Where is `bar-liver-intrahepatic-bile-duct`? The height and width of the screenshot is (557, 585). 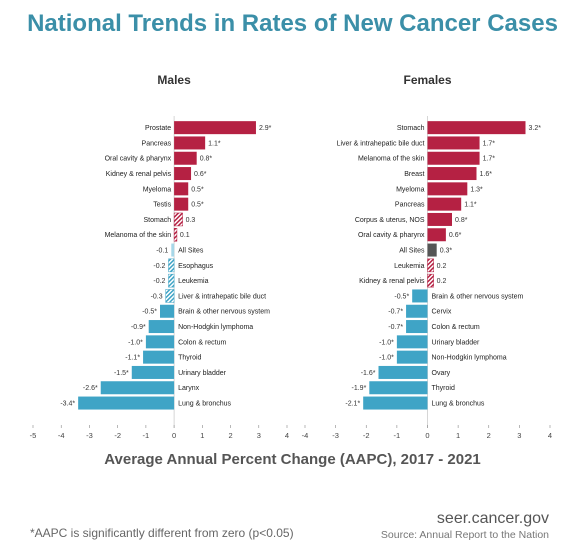
bar-liver-intrahepatic-bile-duct is located at coordinates (170, 296).